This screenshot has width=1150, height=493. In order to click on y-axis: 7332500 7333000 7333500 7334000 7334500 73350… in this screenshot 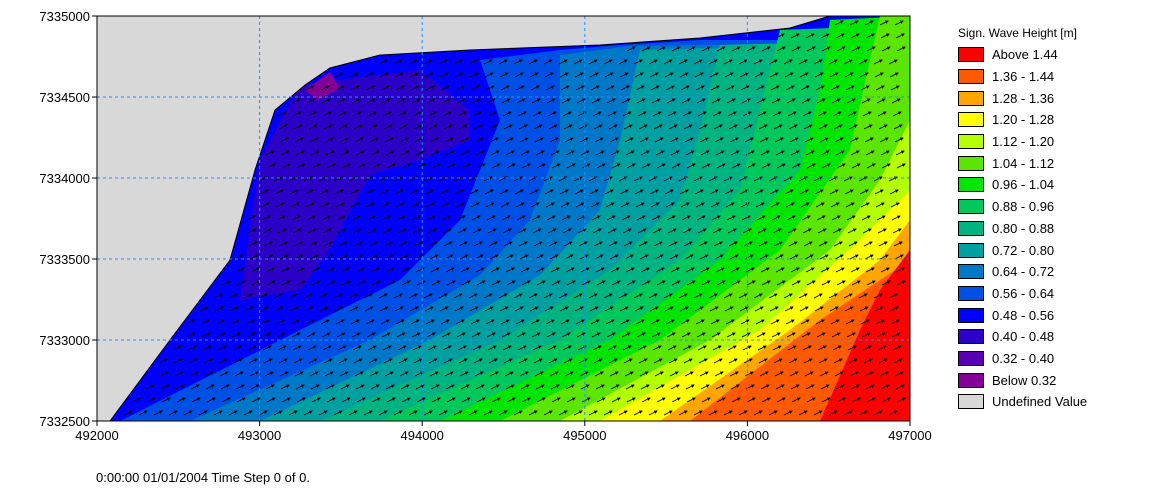, I will do `click(68, 219)`.